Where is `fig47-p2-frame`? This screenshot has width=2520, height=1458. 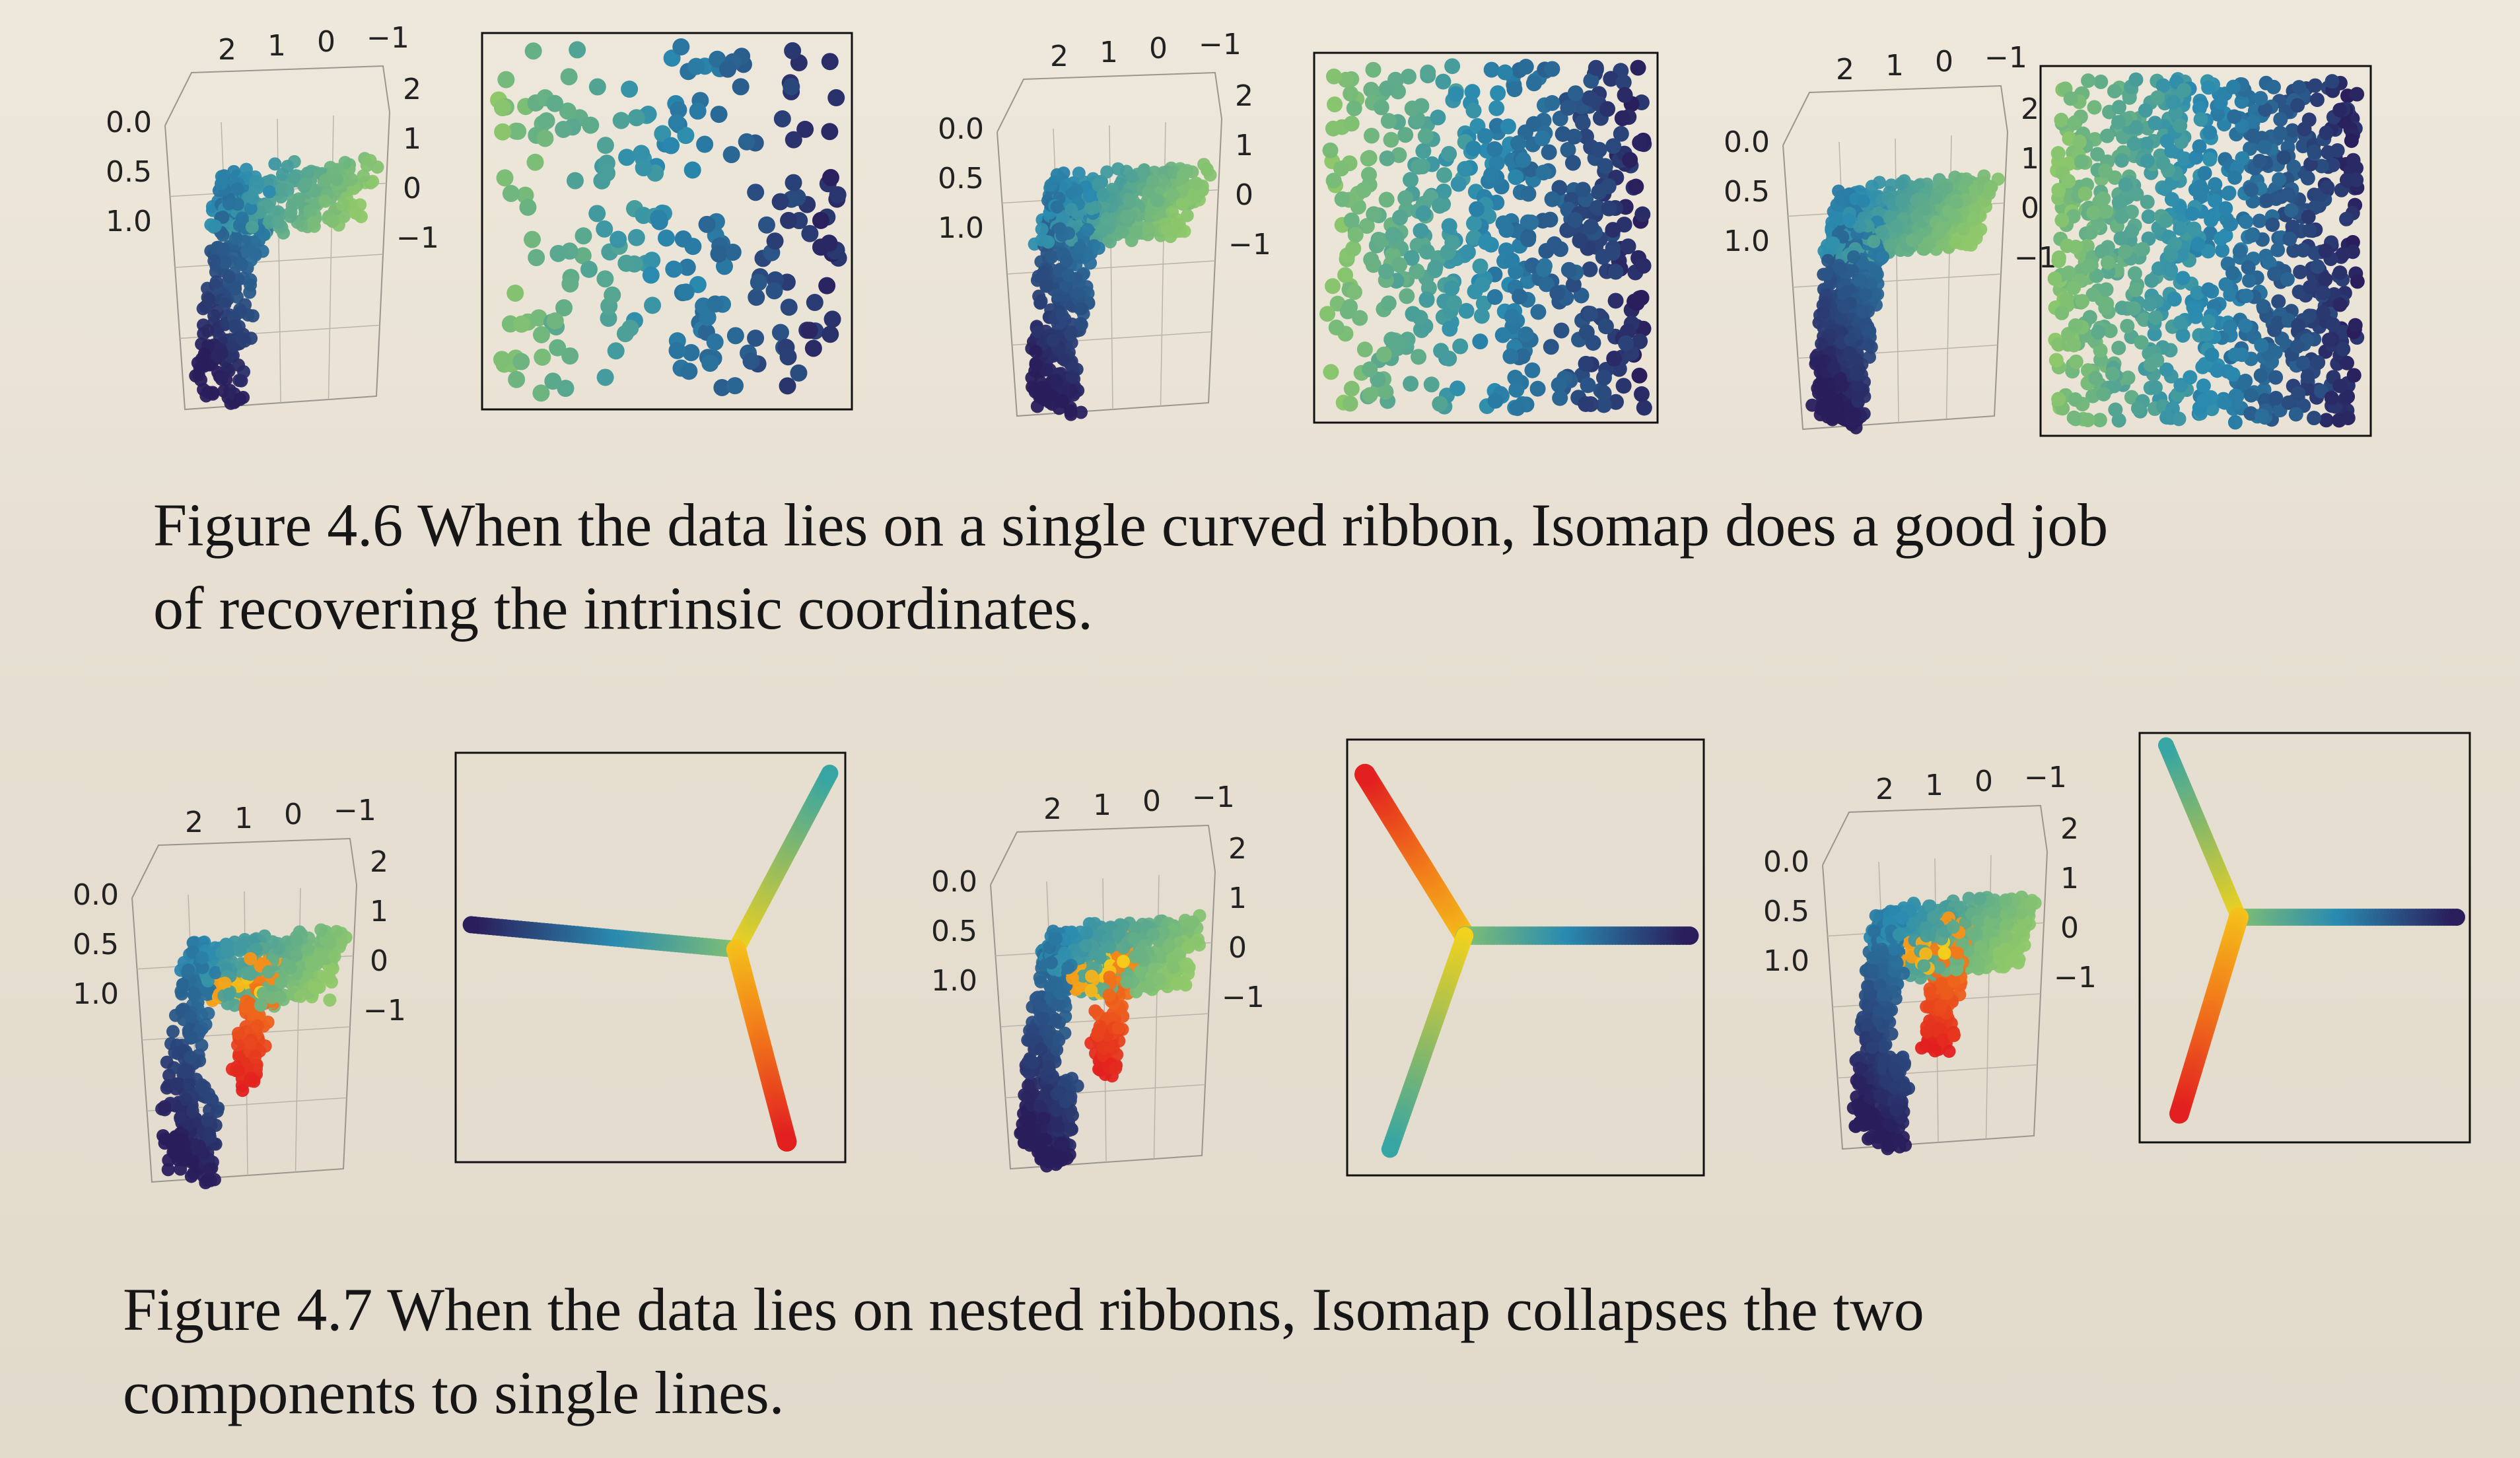 fig47-p2-frame is located at coordinates (650, 957).